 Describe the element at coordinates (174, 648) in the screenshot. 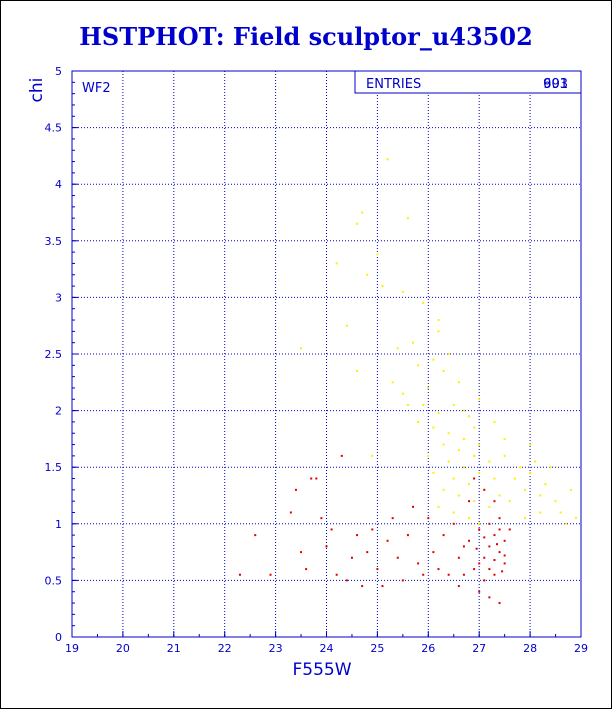

I see `x-tick-label: 21` at that location.